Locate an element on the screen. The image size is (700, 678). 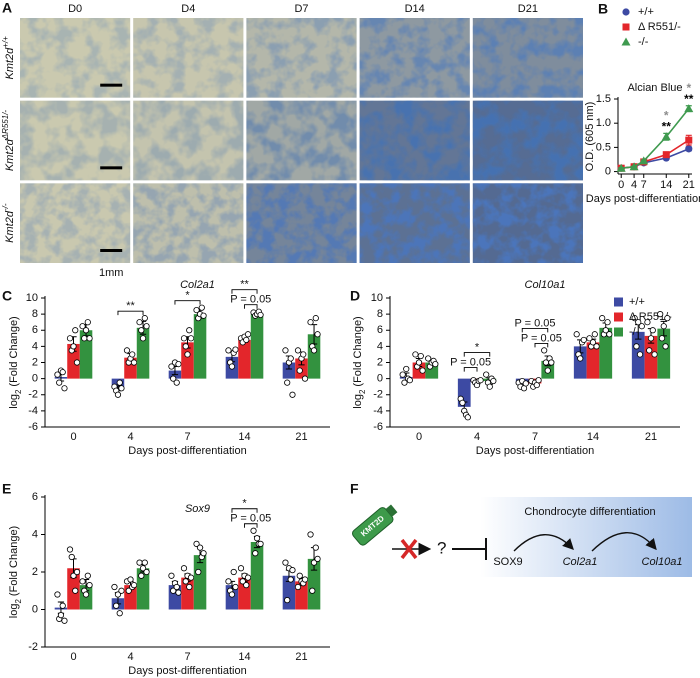
chart-title: Col2a1 is located at coordinates (197, 285).